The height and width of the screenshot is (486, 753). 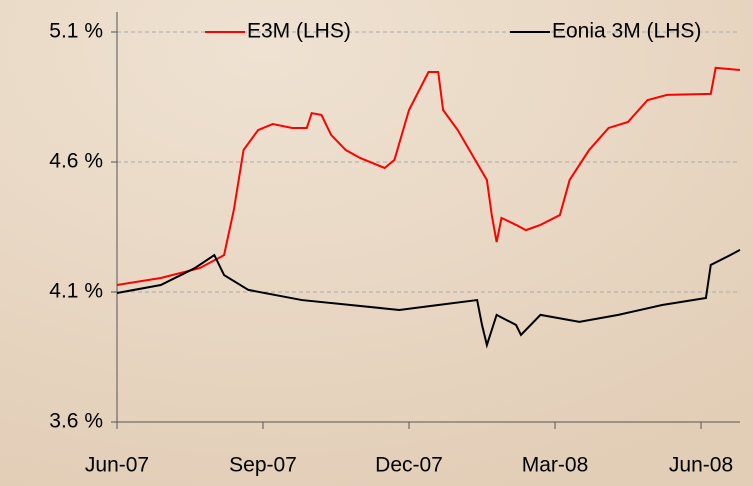 I want to click on x-tick-label: Dec-07, so click(x=409, y=465).